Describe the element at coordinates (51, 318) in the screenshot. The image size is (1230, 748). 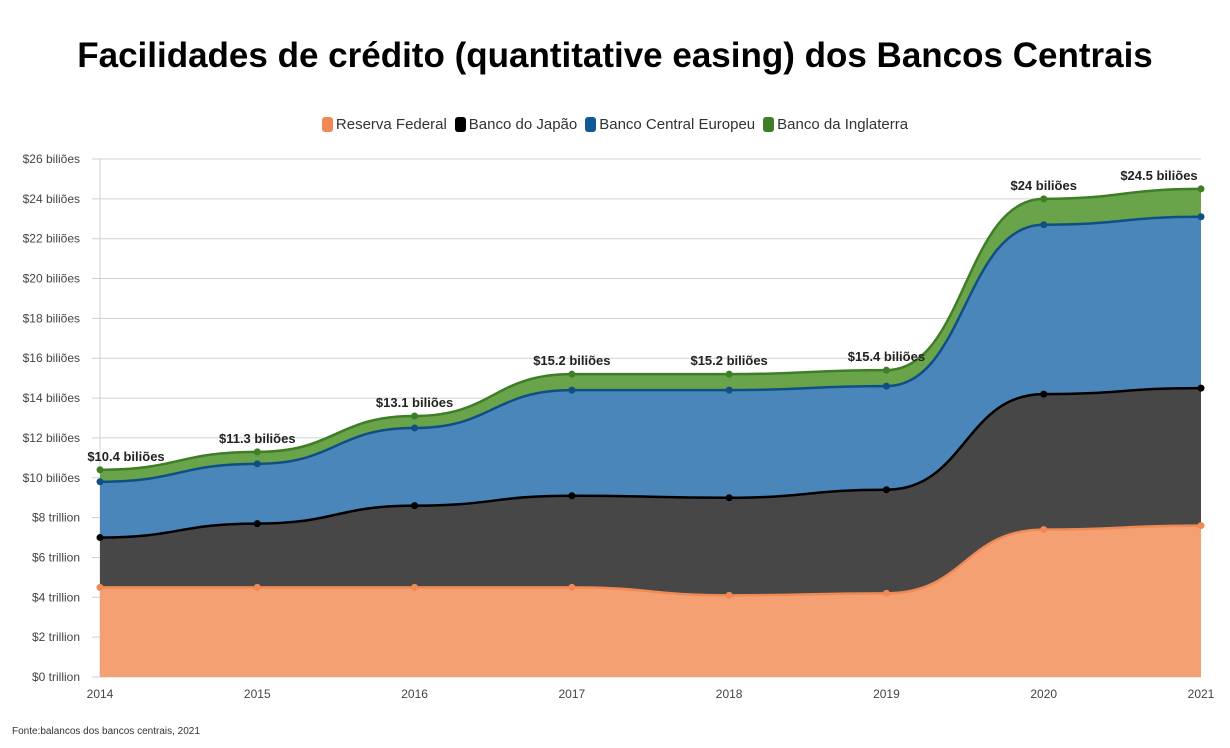
I see `y-tick-label: $18 biliões` at that location.